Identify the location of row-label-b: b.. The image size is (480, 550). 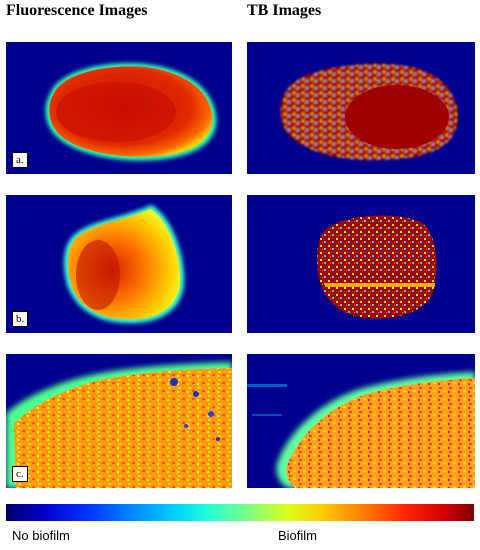
(20, 319).